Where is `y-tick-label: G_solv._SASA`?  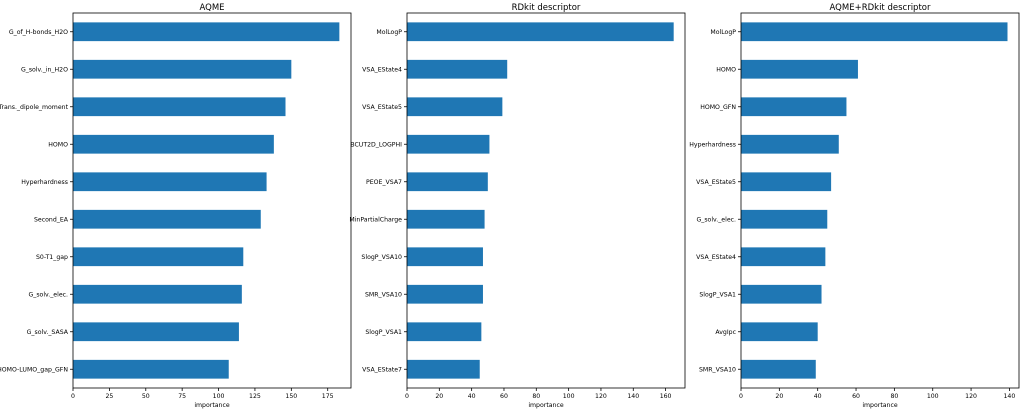 y-tick-label: G_solv._SASA is located at coordinates (48, 332).